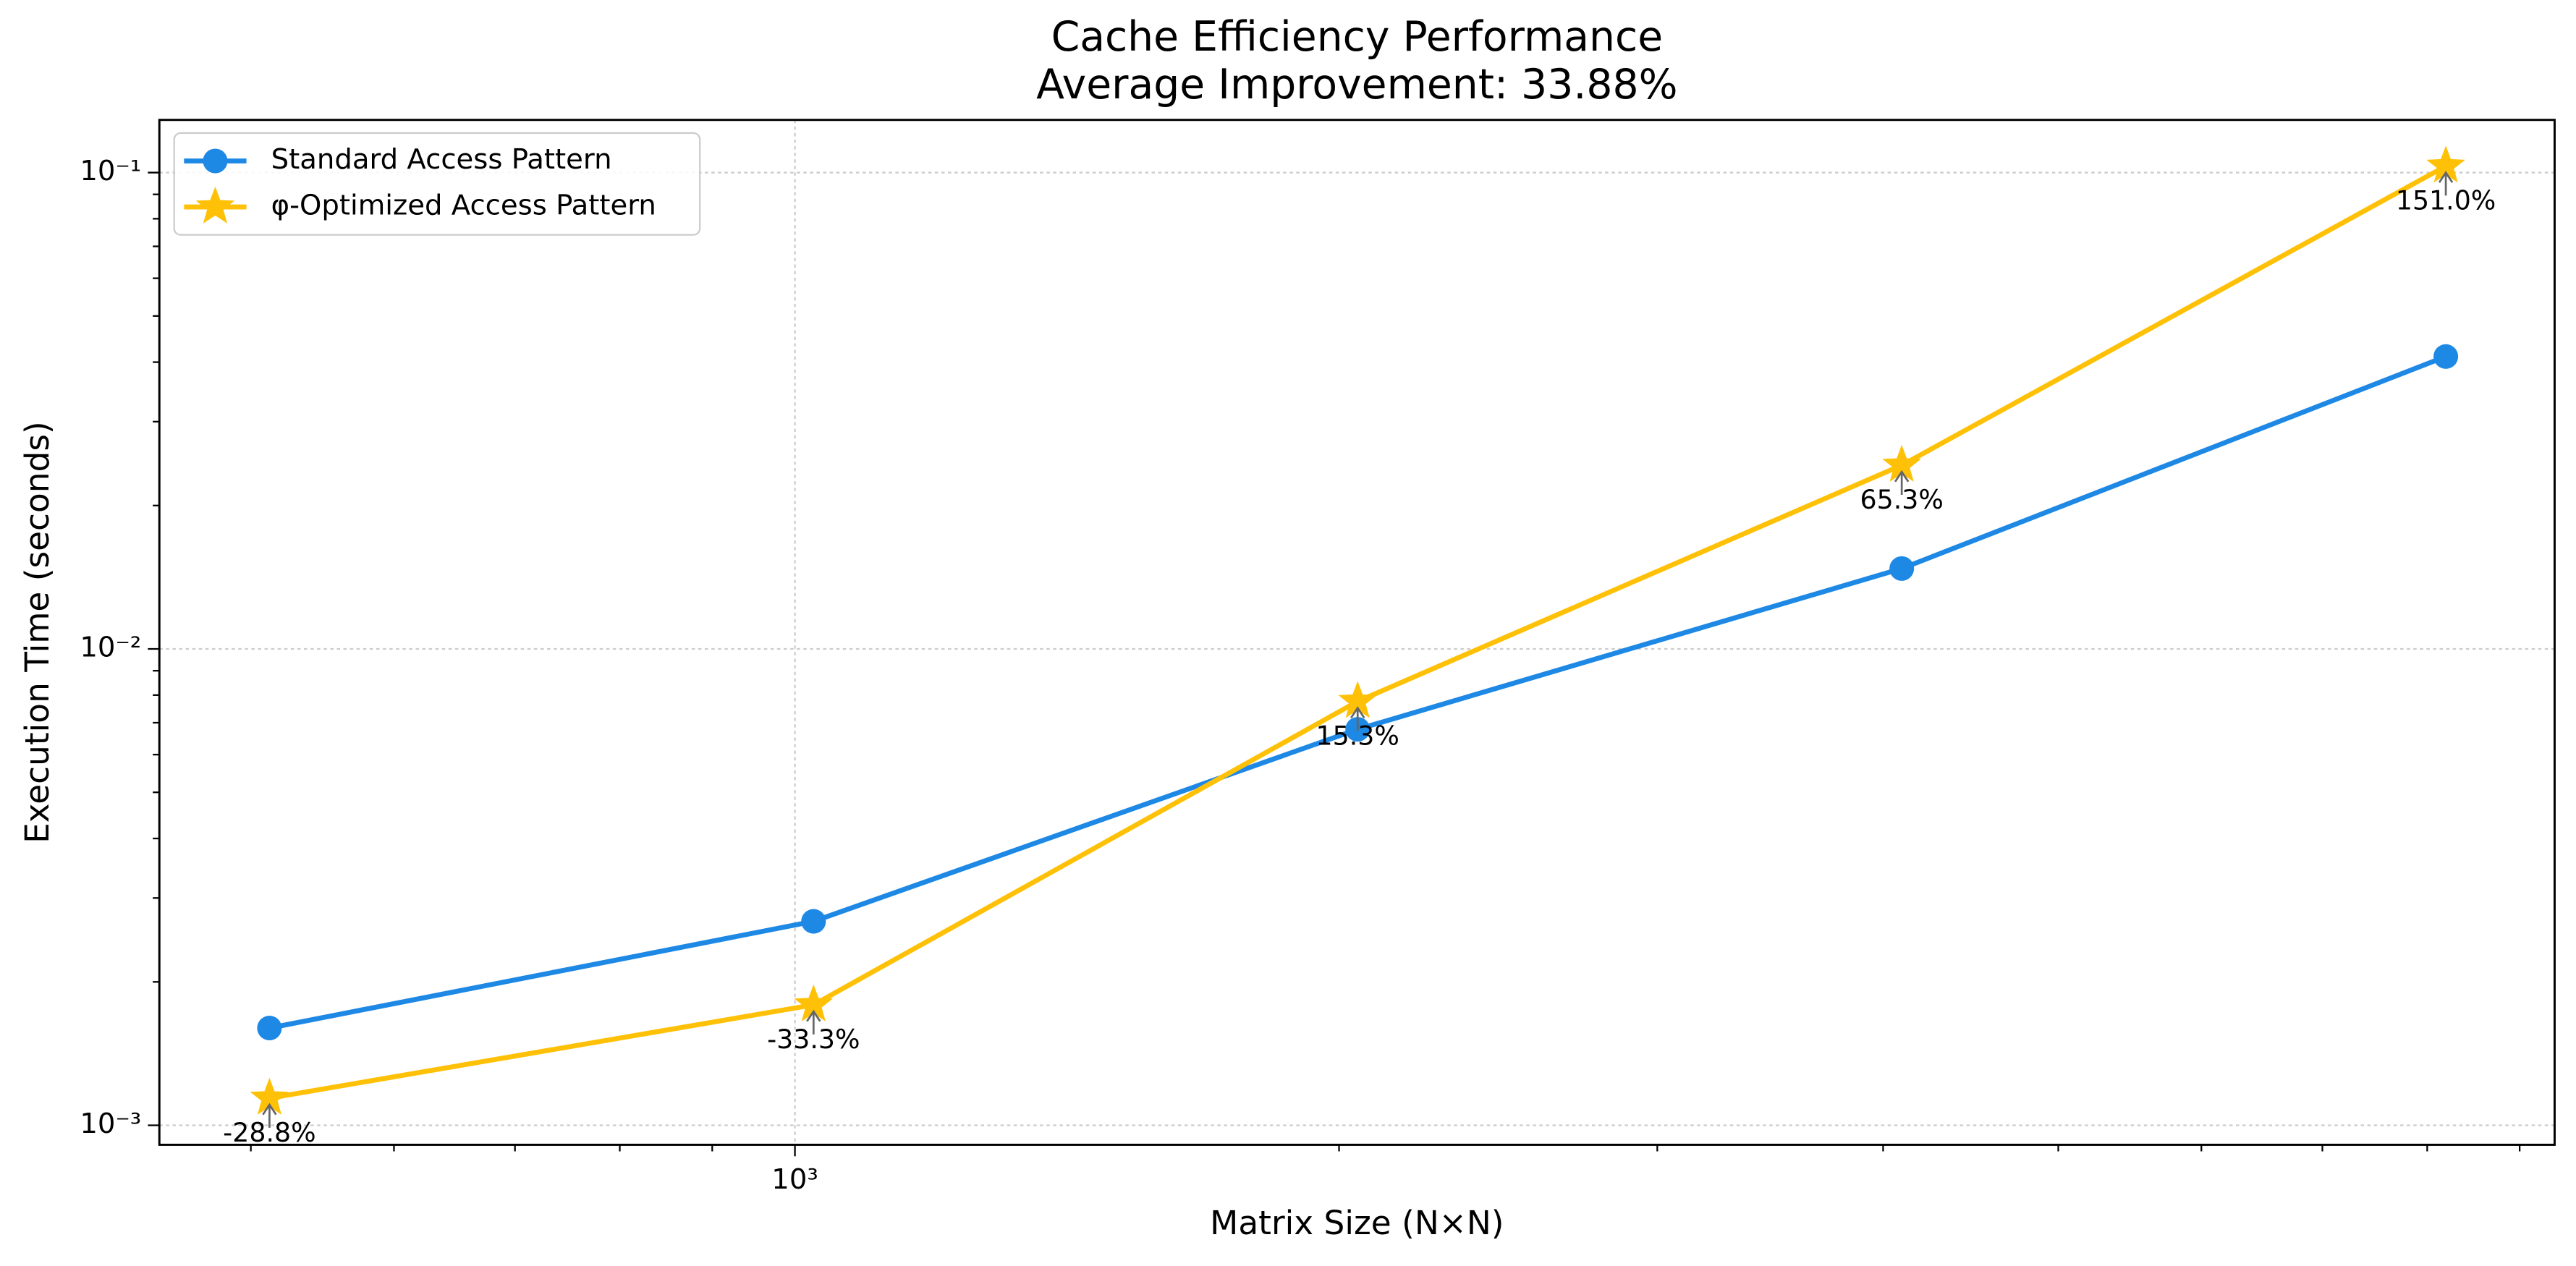 Image resolution: width=2576 pixels, height=1266 pixels. I want to click on annotation: 15.3%, so click(1357, 735).